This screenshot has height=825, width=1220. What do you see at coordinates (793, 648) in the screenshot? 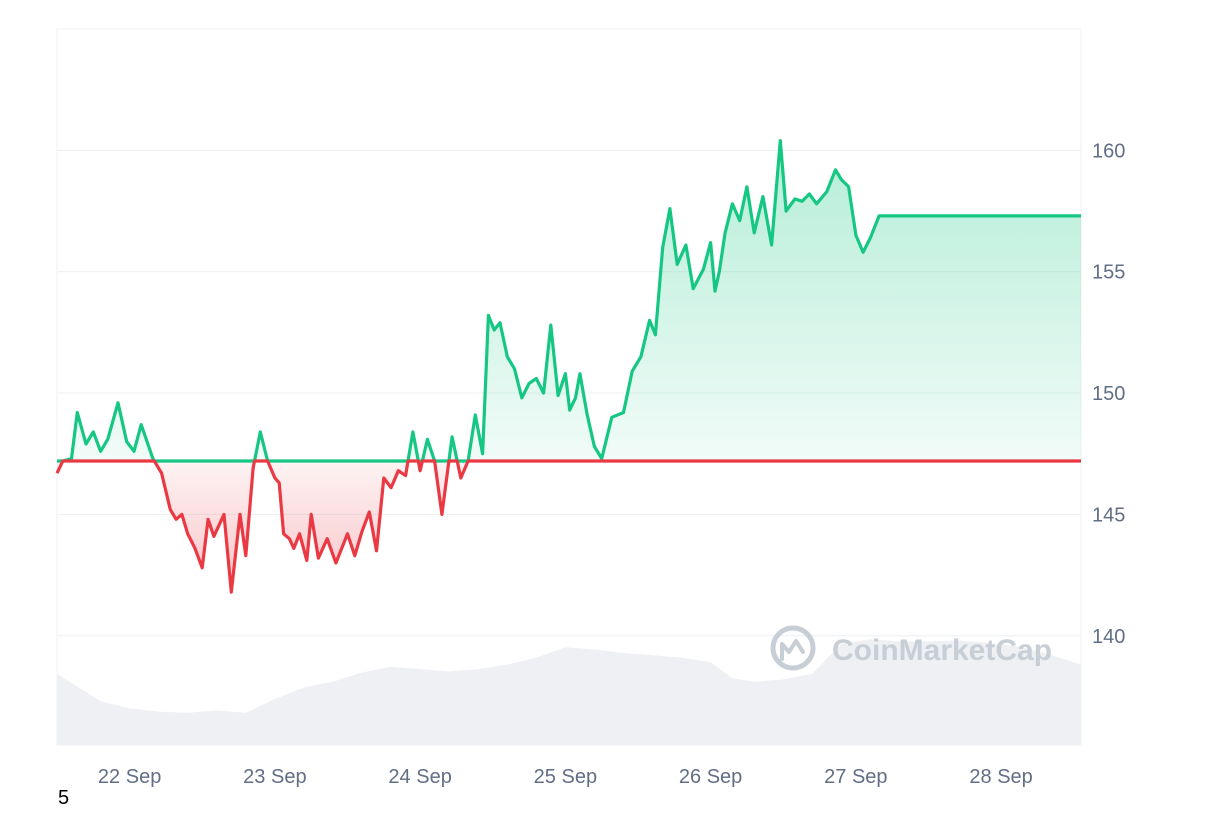
I see `coinmarketcap-logo-icon` at bounding box center [793, 648].